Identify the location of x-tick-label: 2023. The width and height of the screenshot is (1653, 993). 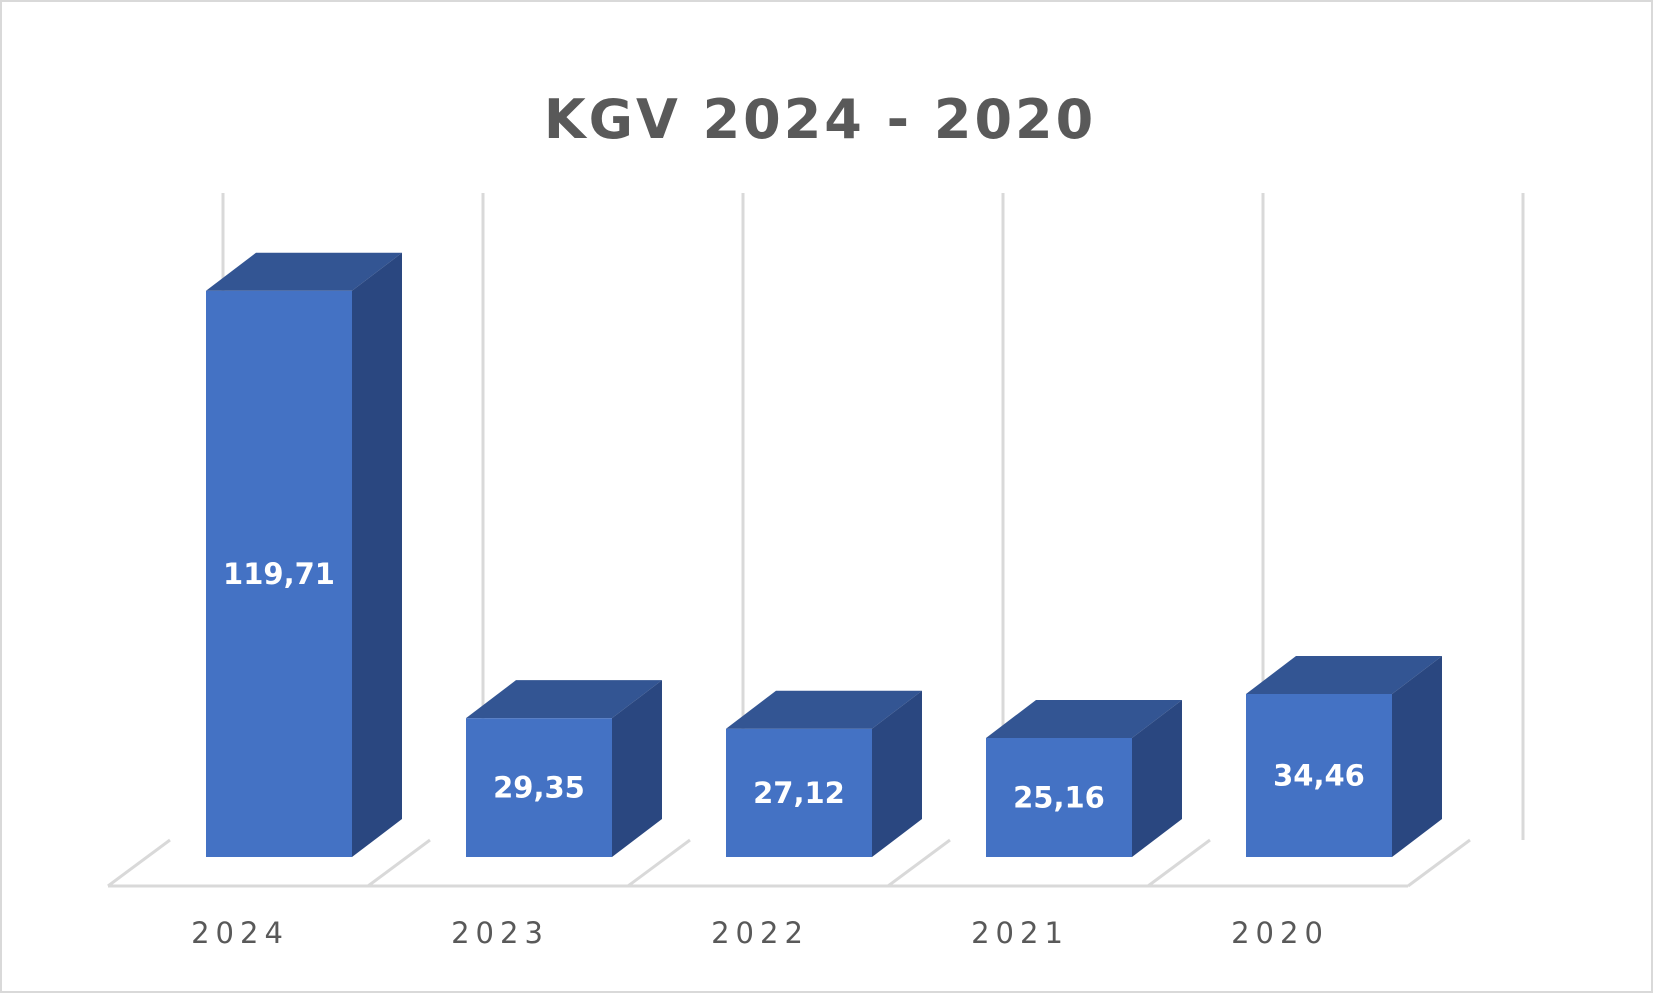
(500, 933).